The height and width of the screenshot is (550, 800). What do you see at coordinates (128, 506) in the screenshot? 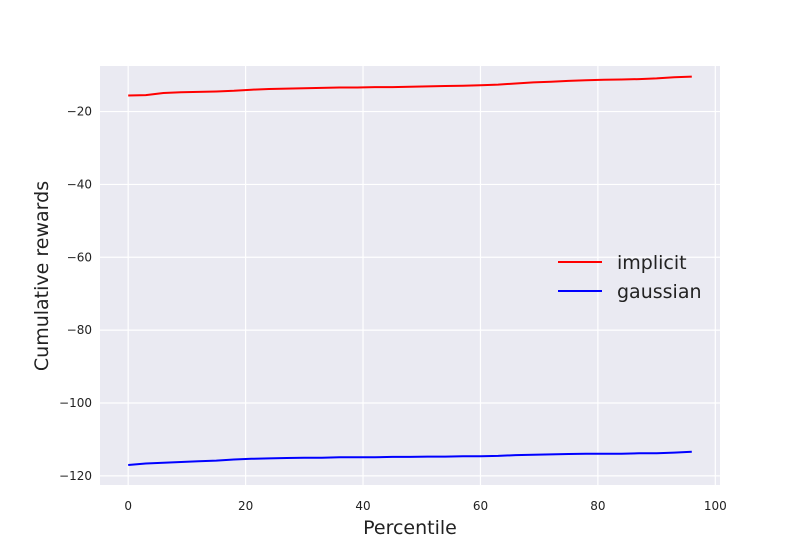
I see `x-tick-label: 0` at bounding box center [128, 506].